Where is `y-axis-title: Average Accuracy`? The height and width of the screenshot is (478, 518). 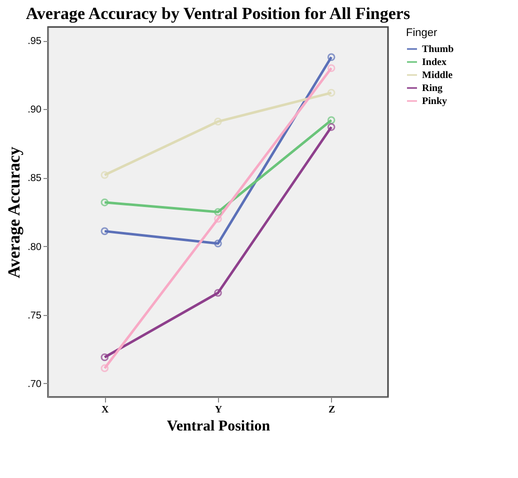 y-axis-title: Average Accuracy is located at coordinates (14, 212).